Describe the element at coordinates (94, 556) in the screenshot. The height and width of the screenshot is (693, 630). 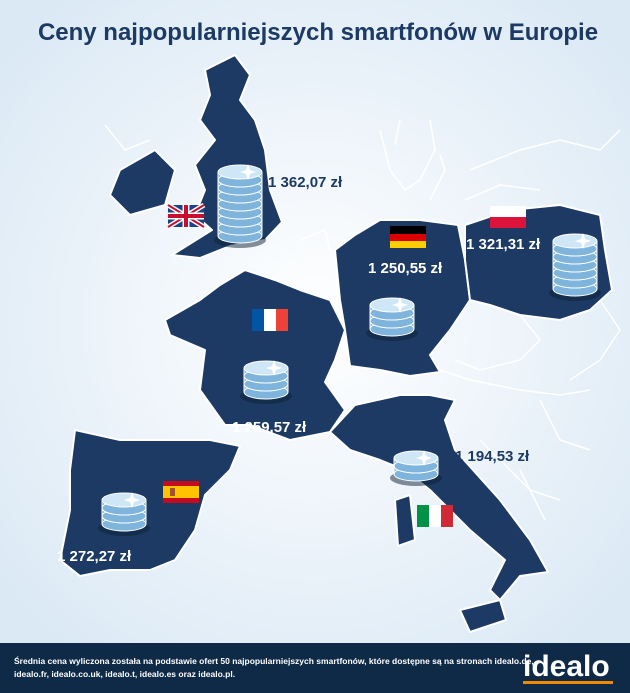
I see `price-spain: 1 272,27 zł` at that location.